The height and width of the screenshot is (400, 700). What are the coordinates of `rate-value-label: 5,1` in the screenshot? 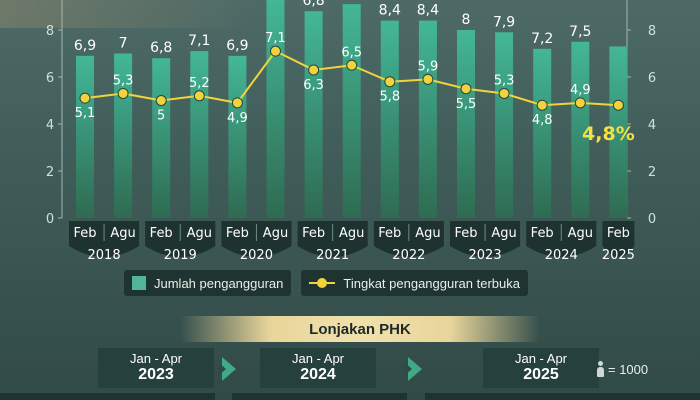 It's located at (85, 113).